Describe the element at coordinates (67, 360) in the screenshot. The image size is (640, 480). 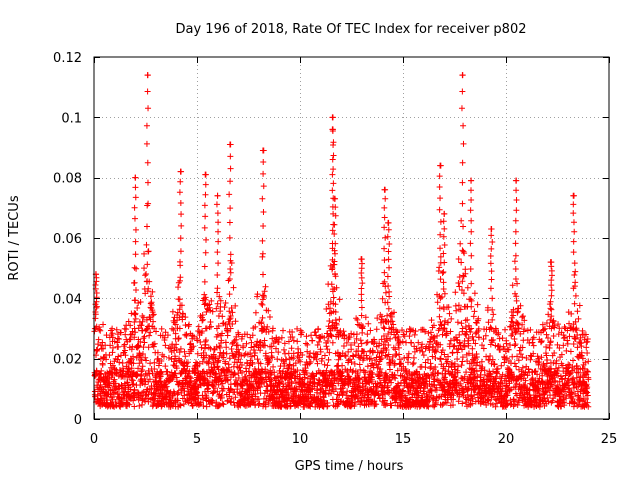
I see `y-tick-label: 0.02` at that location.